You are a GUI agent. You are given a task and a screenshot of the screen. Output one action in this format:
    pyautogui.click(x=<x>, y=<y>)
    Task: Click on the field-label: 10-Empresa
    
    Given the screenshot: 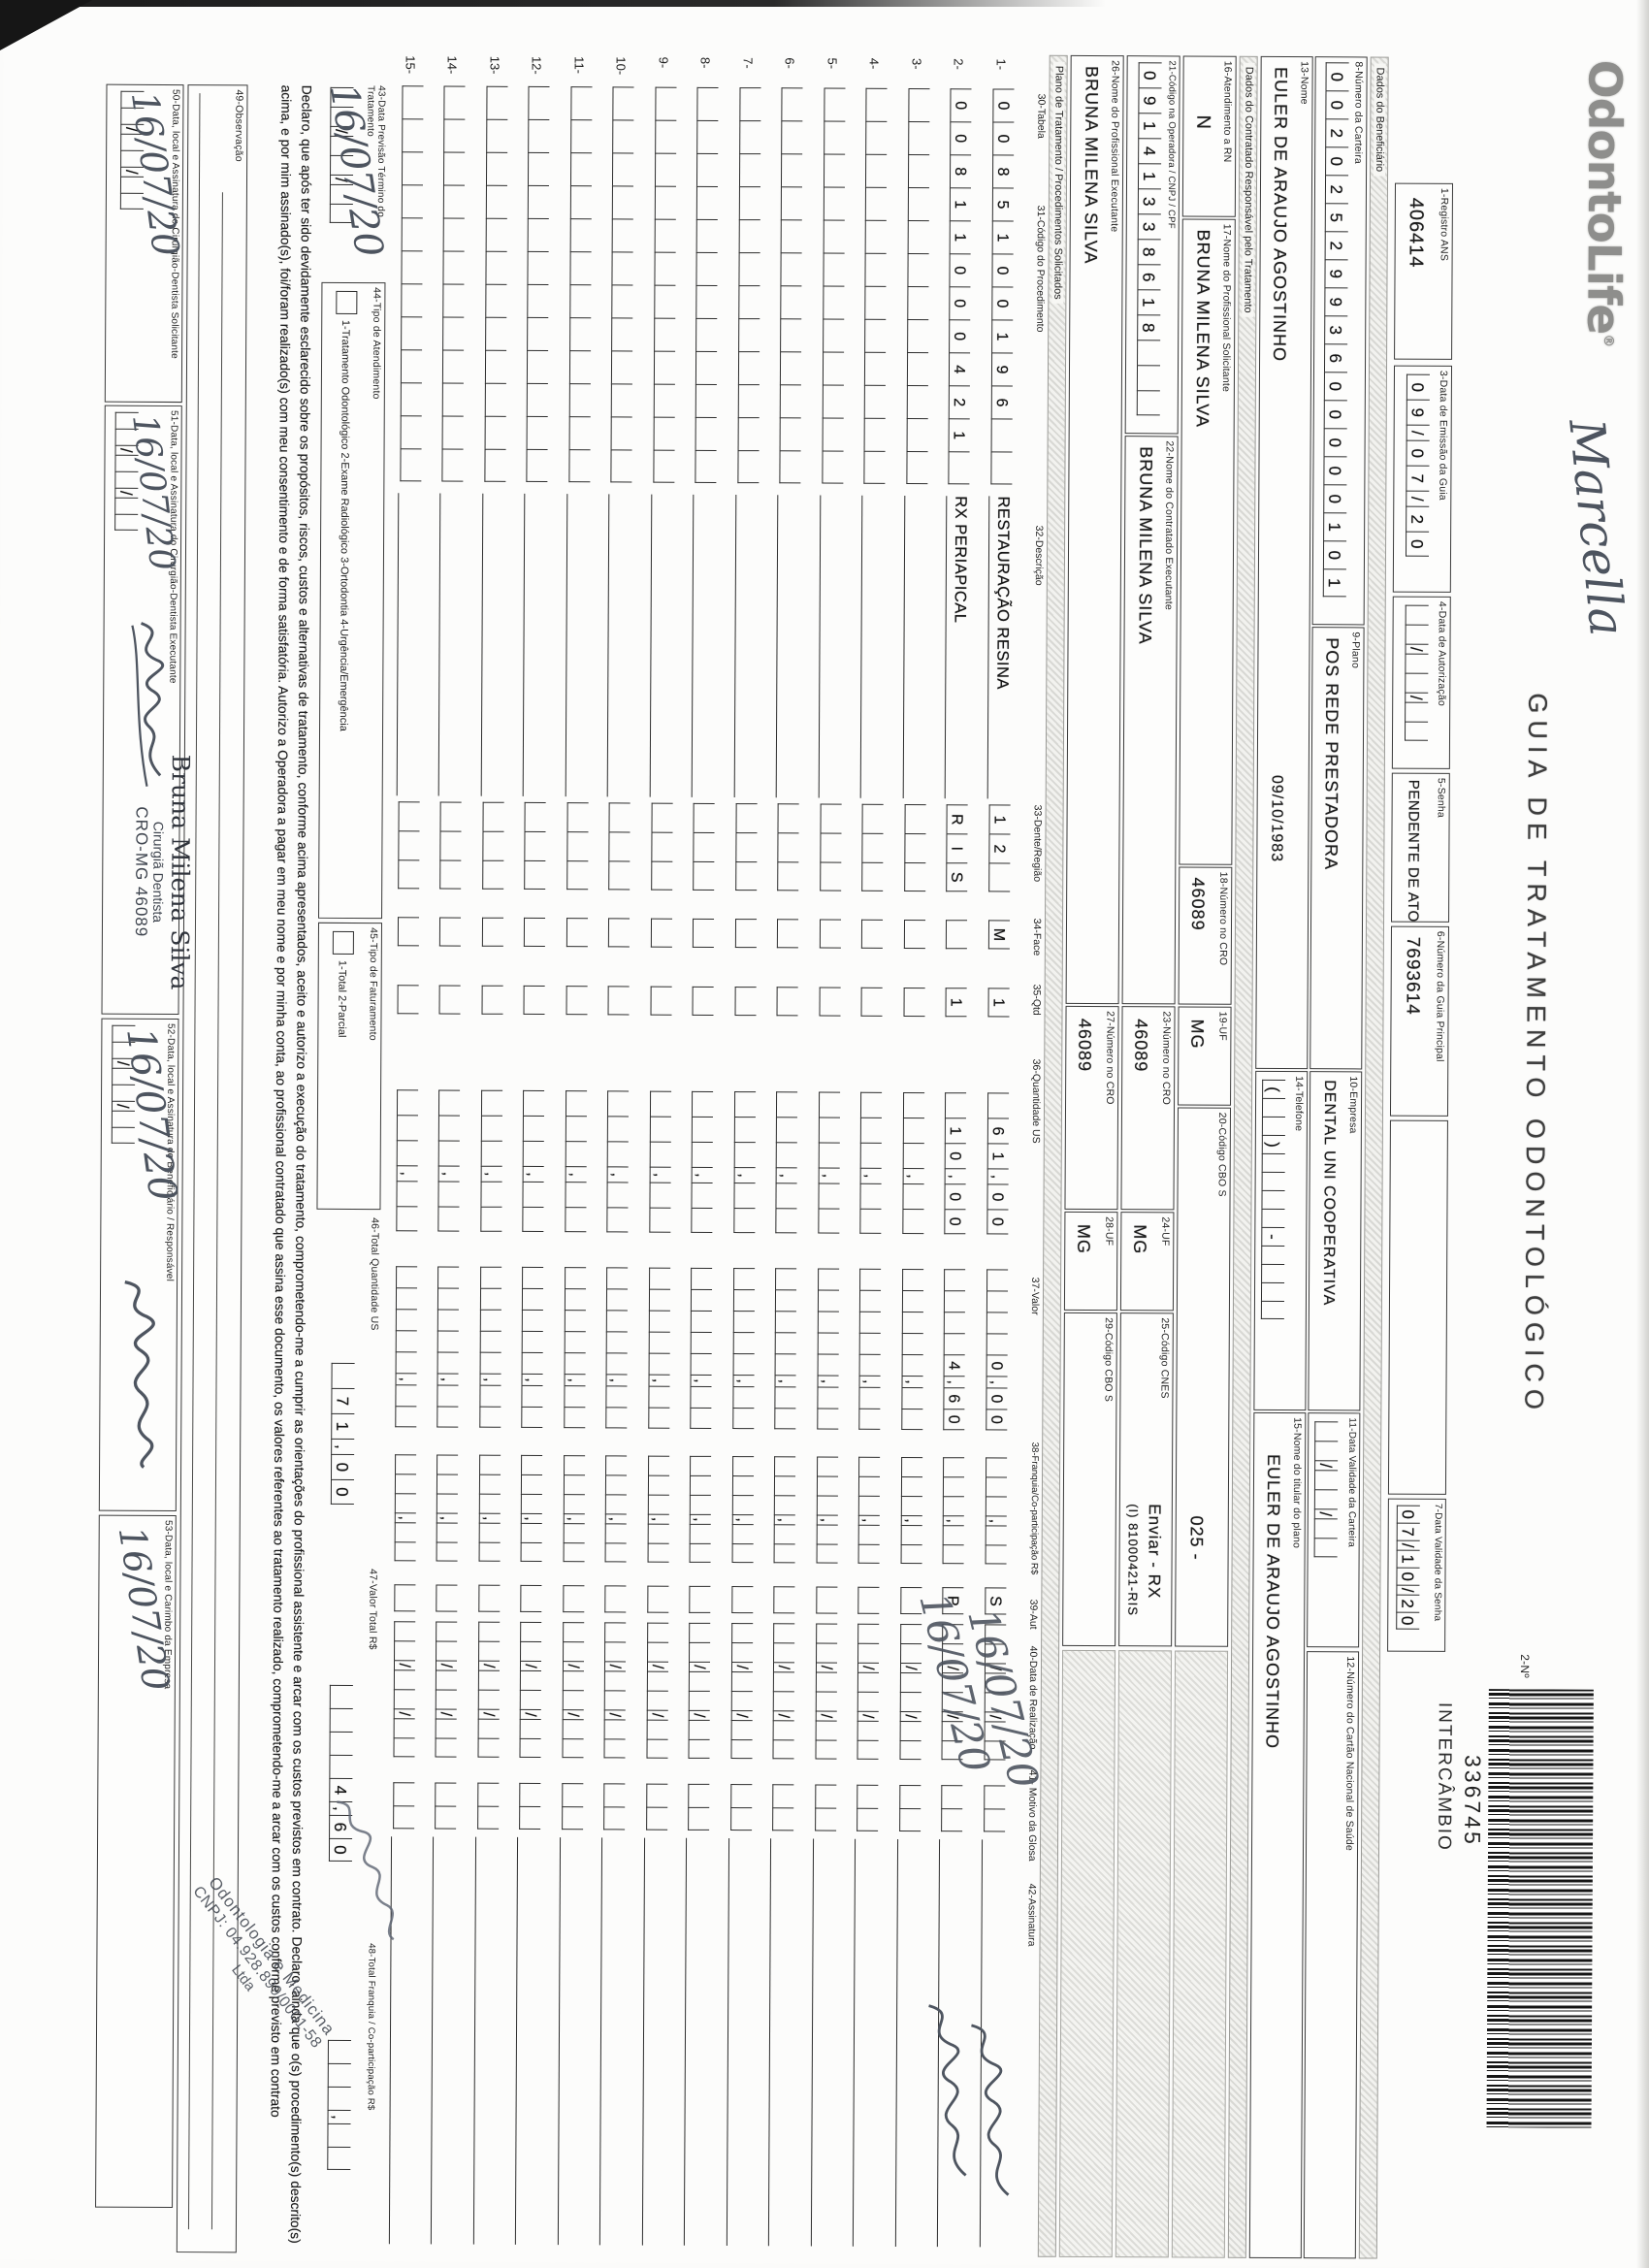 What is the action you would take?
    pyautogui.click(x=1353, y=1105)
    